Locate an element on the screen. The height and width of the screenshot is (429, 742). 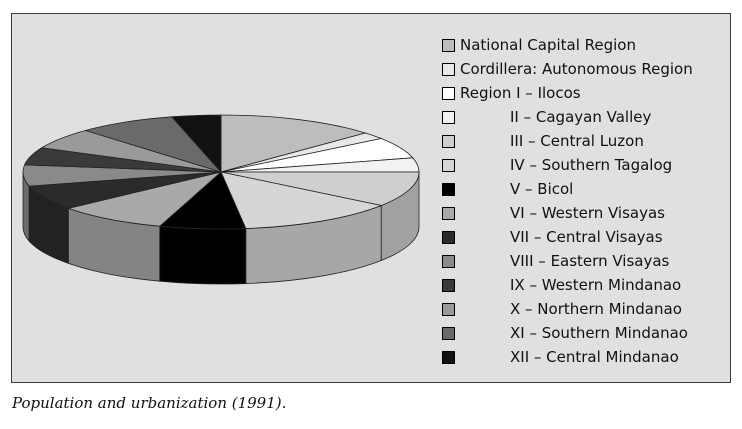
legend-item: Cordillera: Autonomous Region is located at coordinates (585, 70).